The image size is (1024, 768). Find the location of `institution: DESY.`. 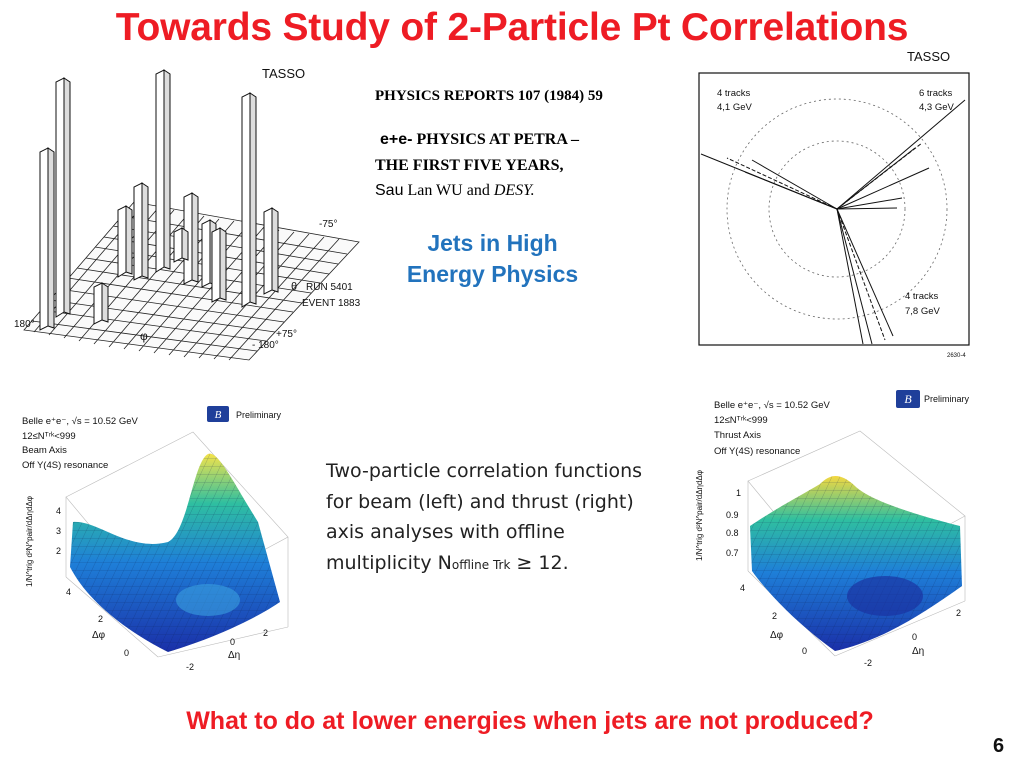

institution: DESY. is located at coordinates (514, 190).